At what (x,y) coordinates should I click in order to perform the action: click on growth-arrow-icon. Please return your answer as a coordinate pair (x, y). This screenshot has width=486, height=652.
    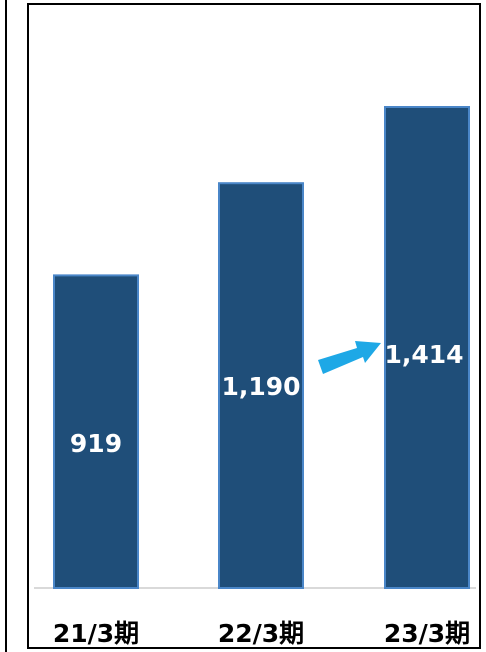
    Looking at the image, I should click on (349, 357).